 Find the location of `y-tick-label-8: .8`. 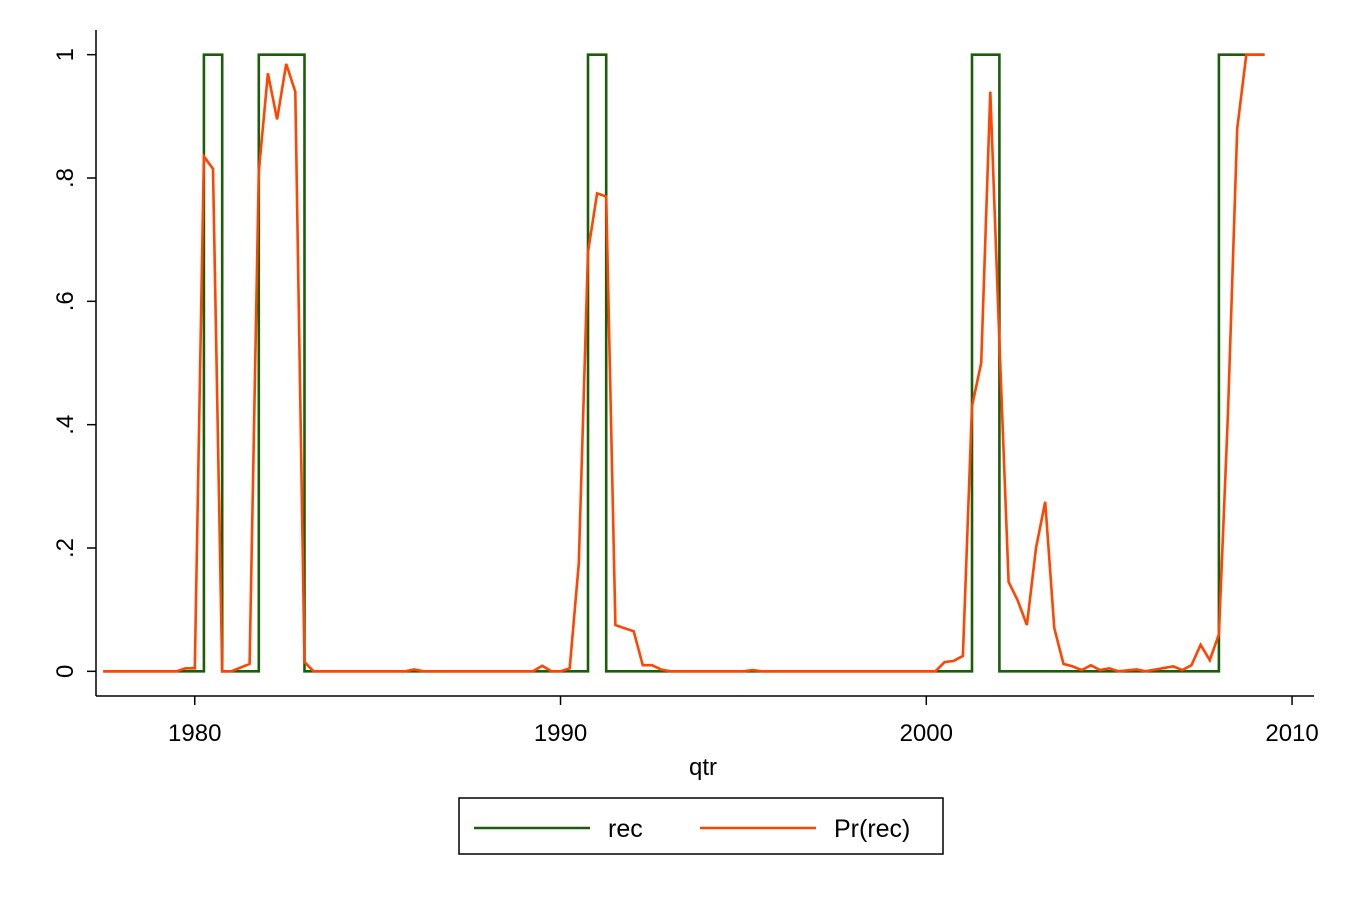

y-tick-label-8: .8 is located at coordinates (65, 178).